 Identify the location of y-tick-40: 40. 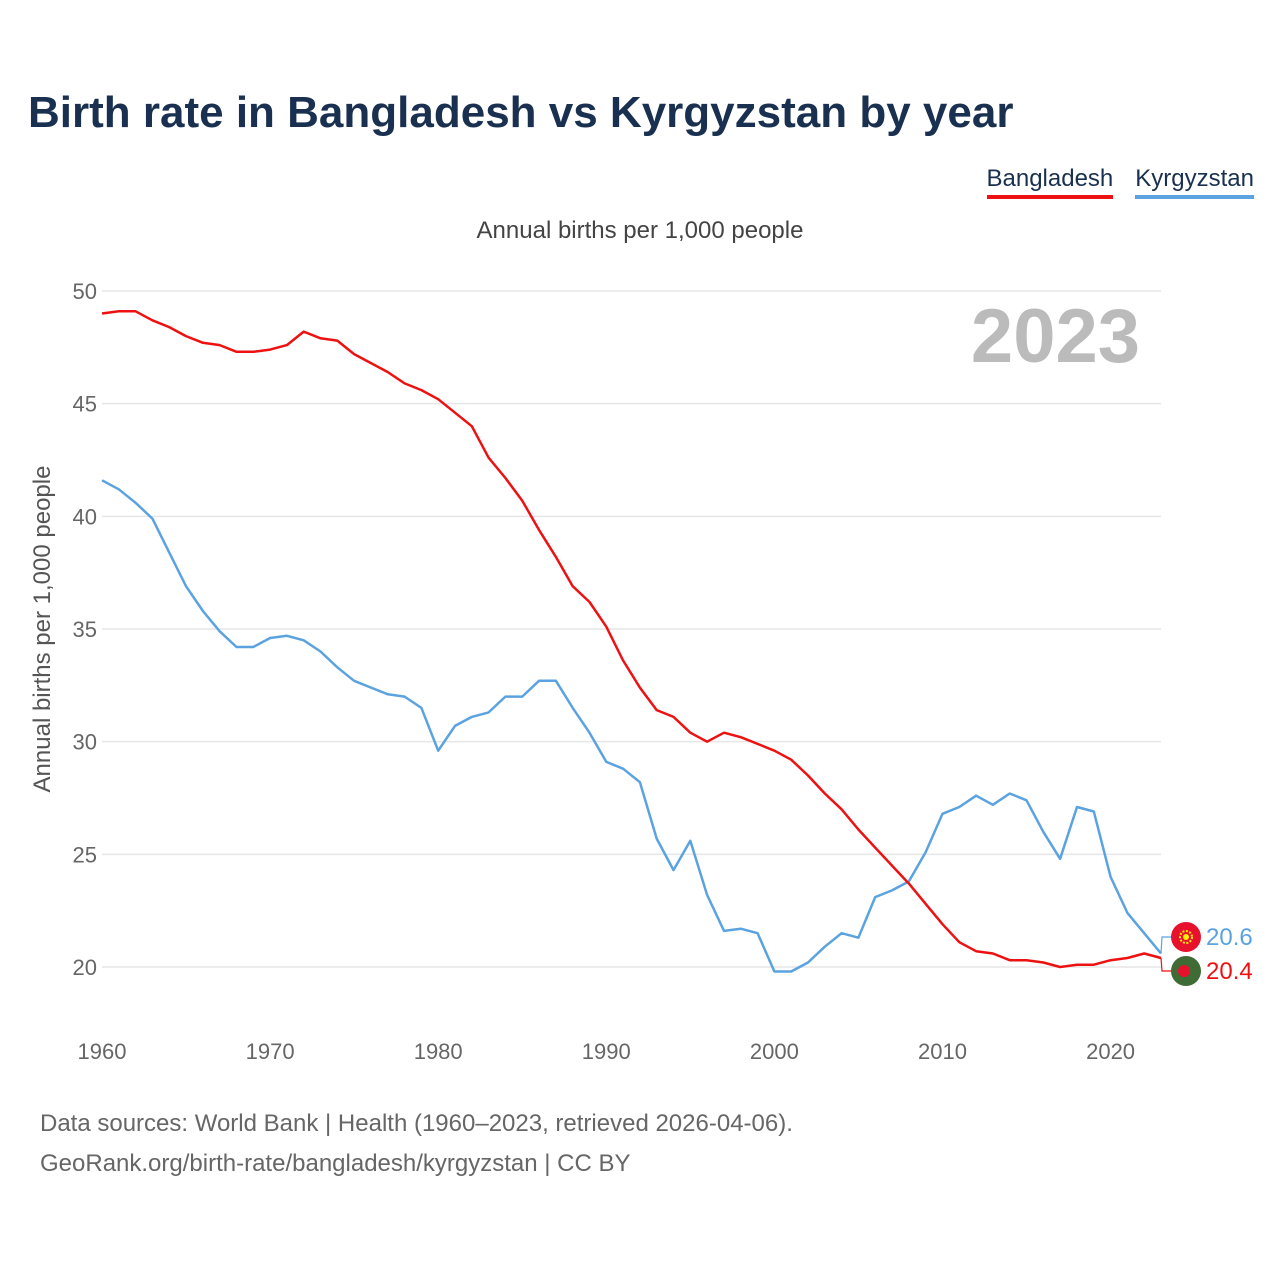
(85, 516).